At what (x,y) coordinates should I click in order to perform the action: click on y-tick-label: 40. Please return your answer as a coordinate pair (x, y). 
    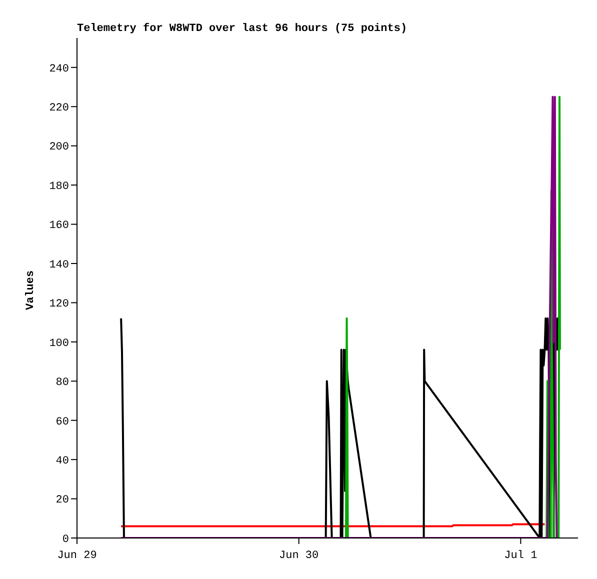
    Looking at the image, I should click on (62, 461).